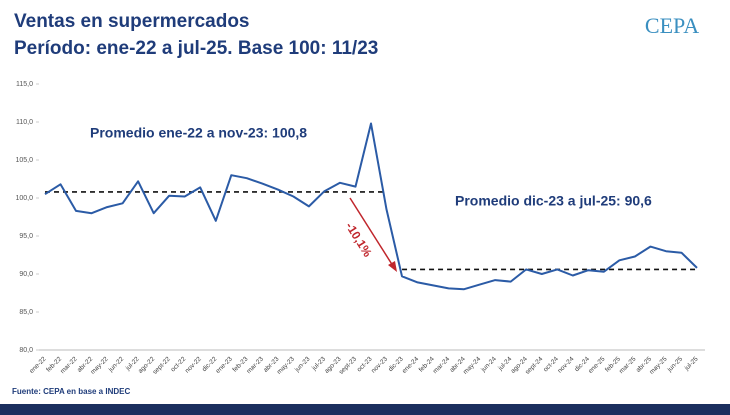  Describe the element at coordinates (26, 274) in the screenshot. I see `y-tick-label: 90,0` at that location.